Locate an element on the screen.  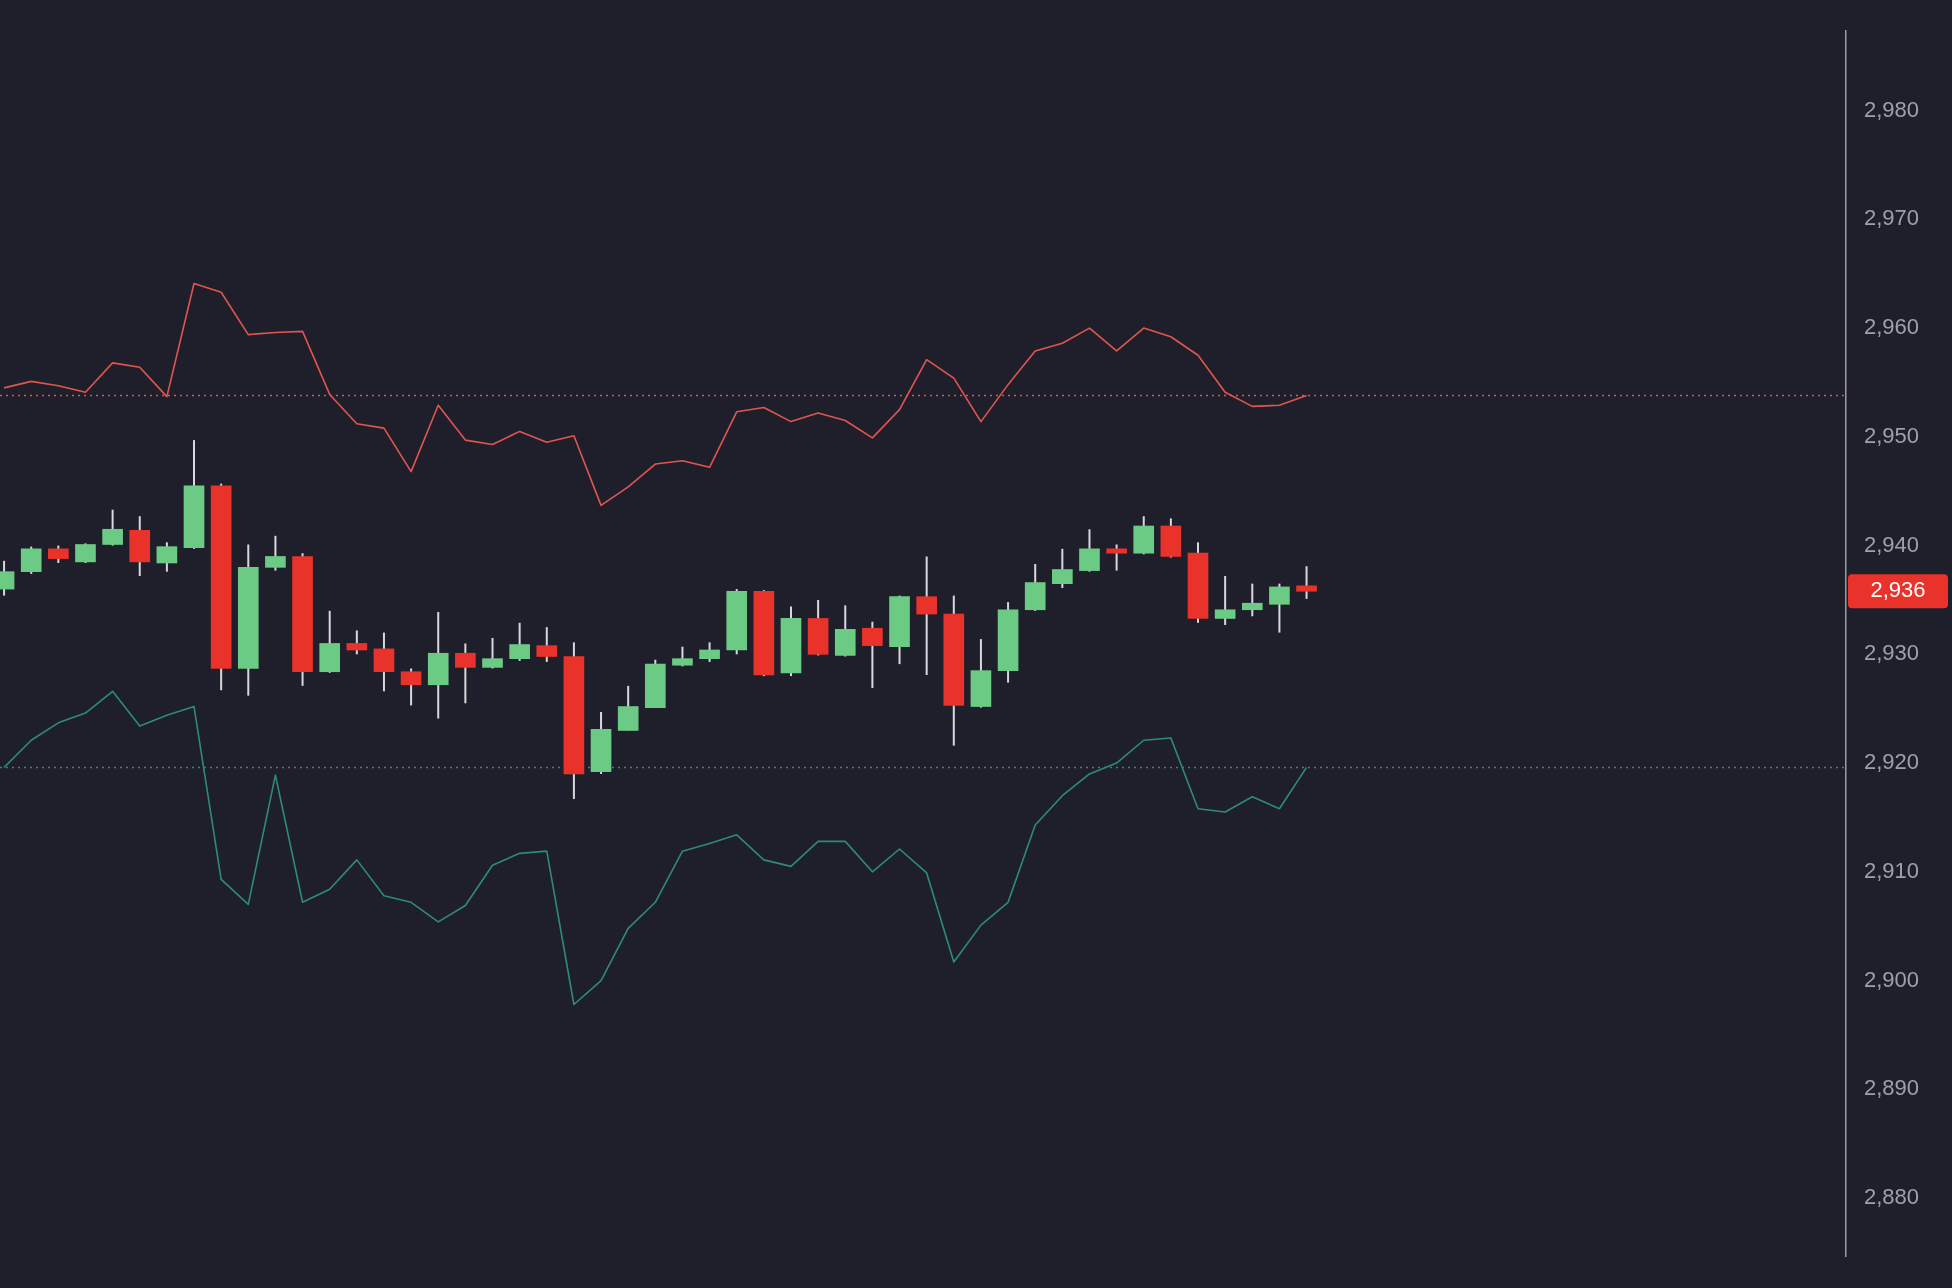
y-tick-label: 2,910 is located at coordinates (1892, 870).